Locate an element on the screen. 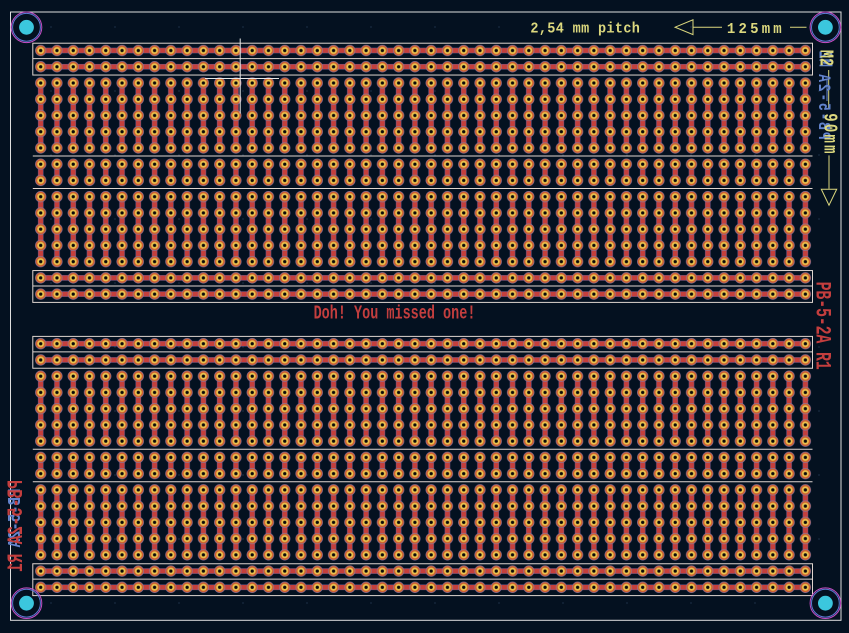  svg-text: 125mm is located at coordinates (756, 30).